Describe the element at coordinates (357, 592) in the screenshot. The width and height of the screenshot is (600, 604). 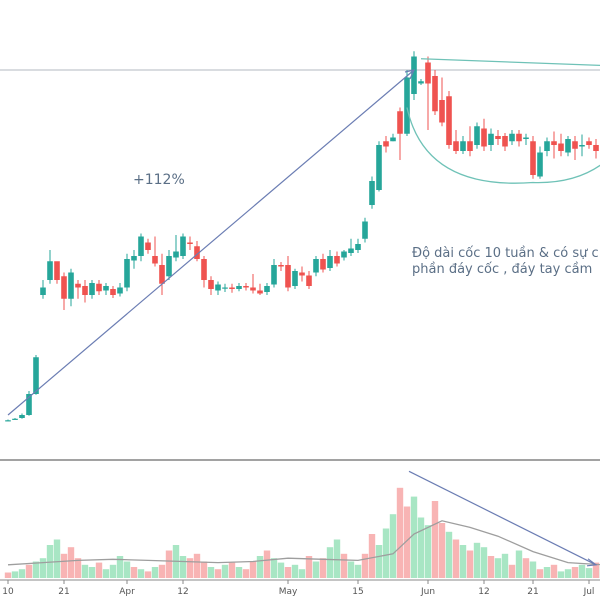
I see `x-tick-label: 15` at that location.